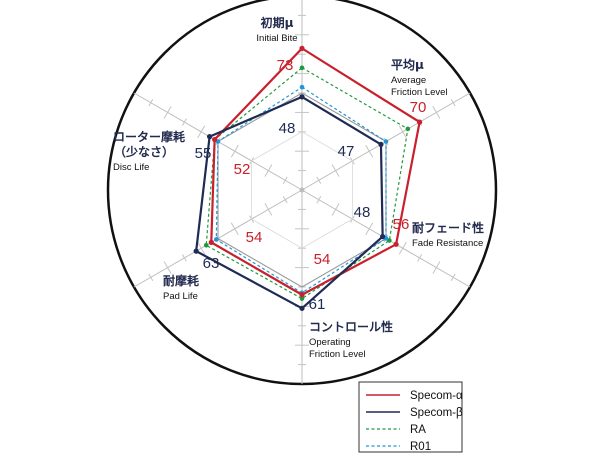 The image size is (608, 456). What do you see at coordinates (407, 64) in the screenshot?
I see `axis-title-ja: 平均μ` at bounding box center [407, 64].